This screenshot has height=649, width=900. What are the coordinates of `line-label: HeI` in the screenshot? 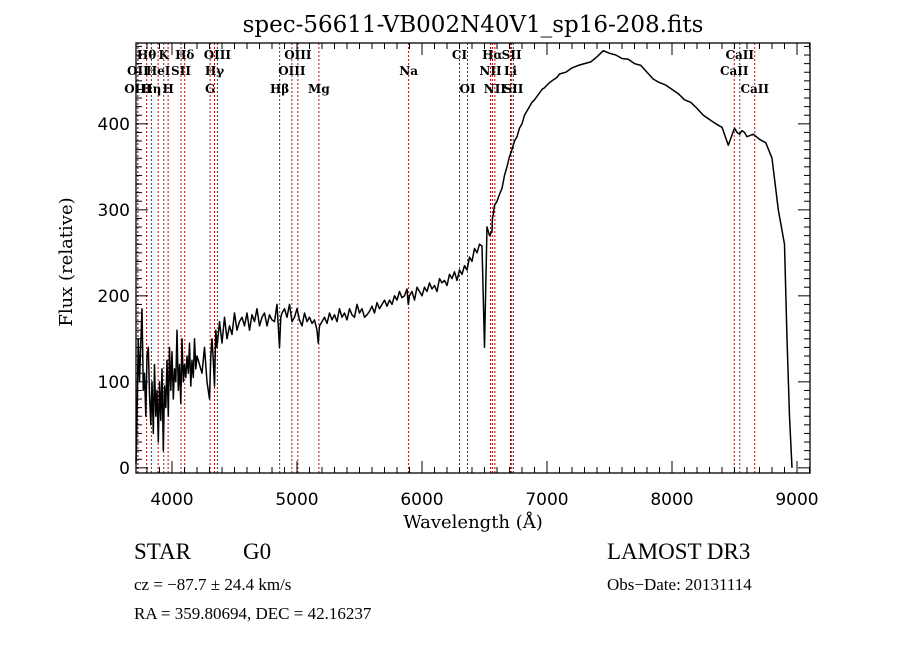 It's located at (158, 71).